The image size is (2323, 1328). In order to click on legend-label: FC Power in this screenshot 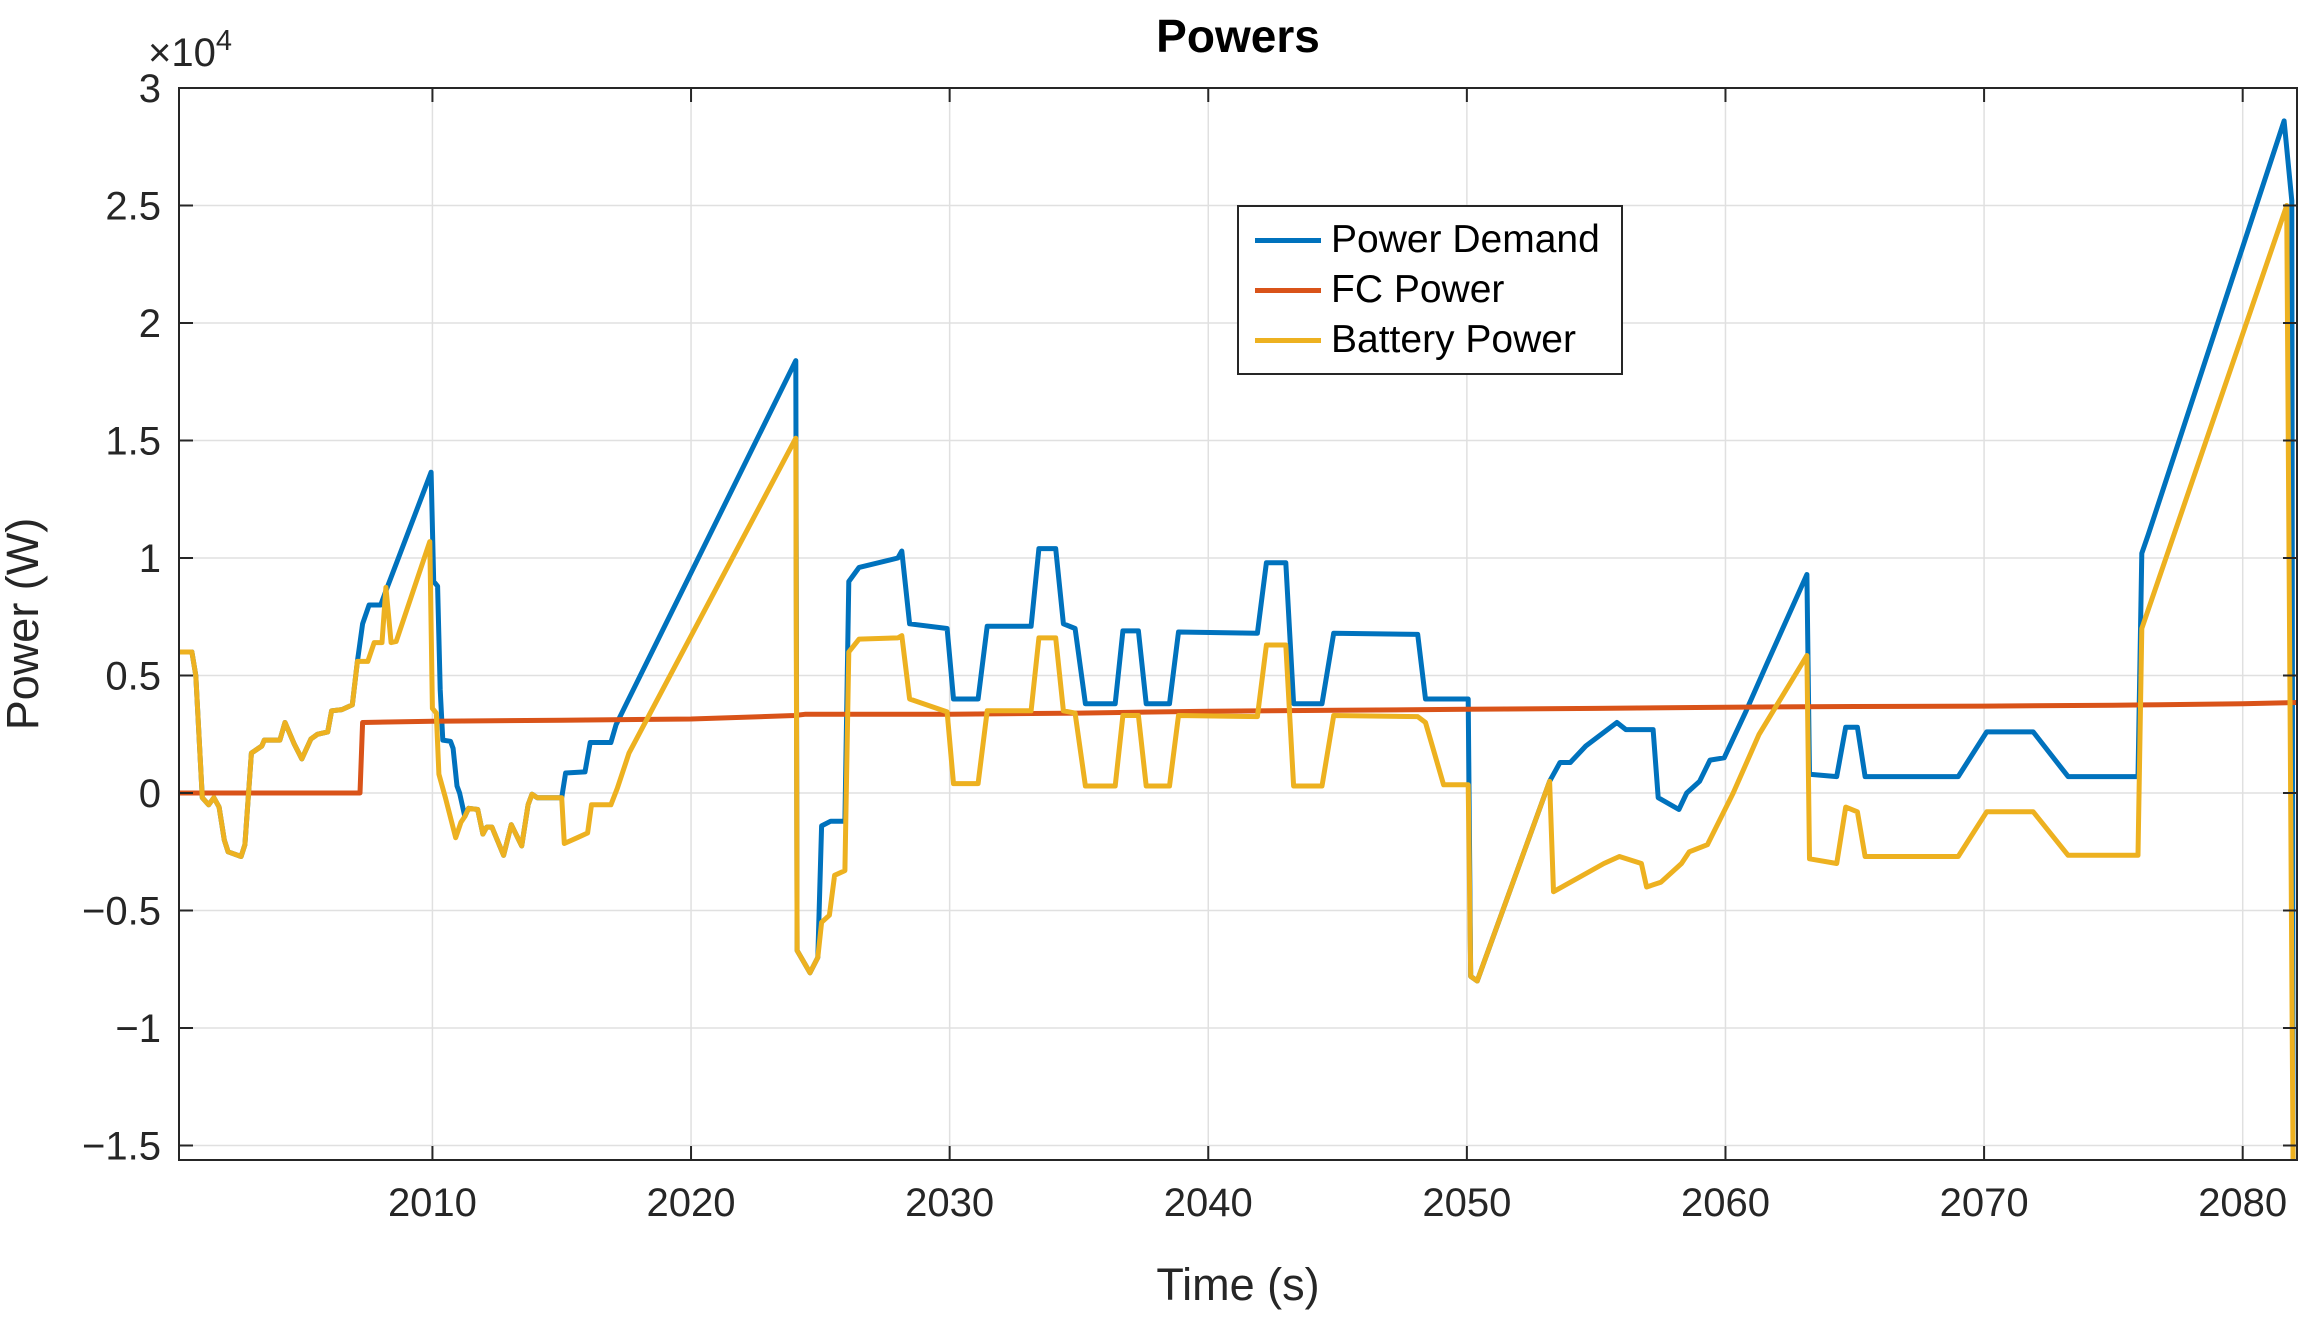, I will do `click(1418, 289)`.